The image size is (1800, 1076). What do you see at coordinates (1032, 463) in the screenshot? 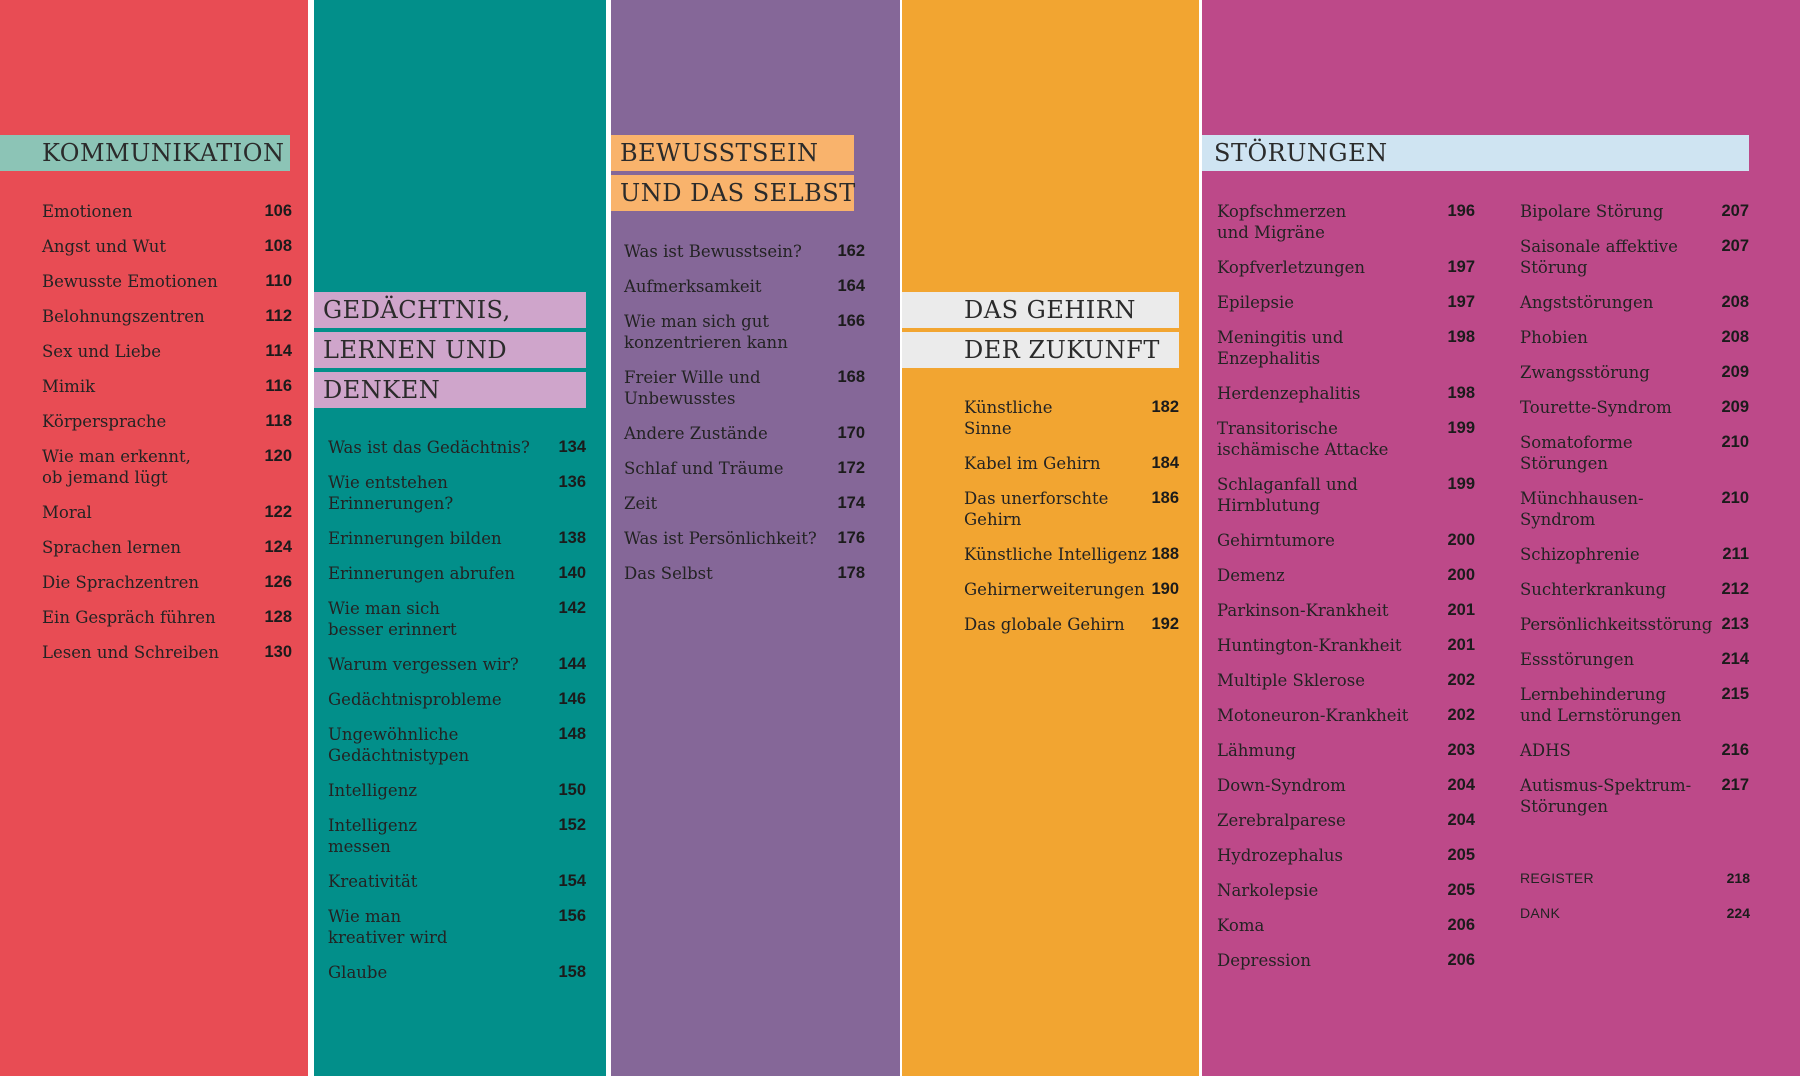
I see `toc-entry-title: Kabel im Gehirn` at bounding box center [1032, 463].